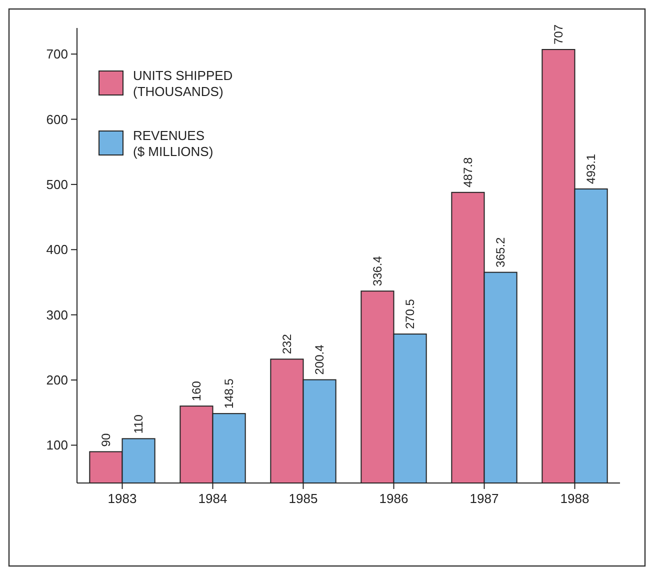  I want to click on y-tick-label: 600, so click(57, 119).